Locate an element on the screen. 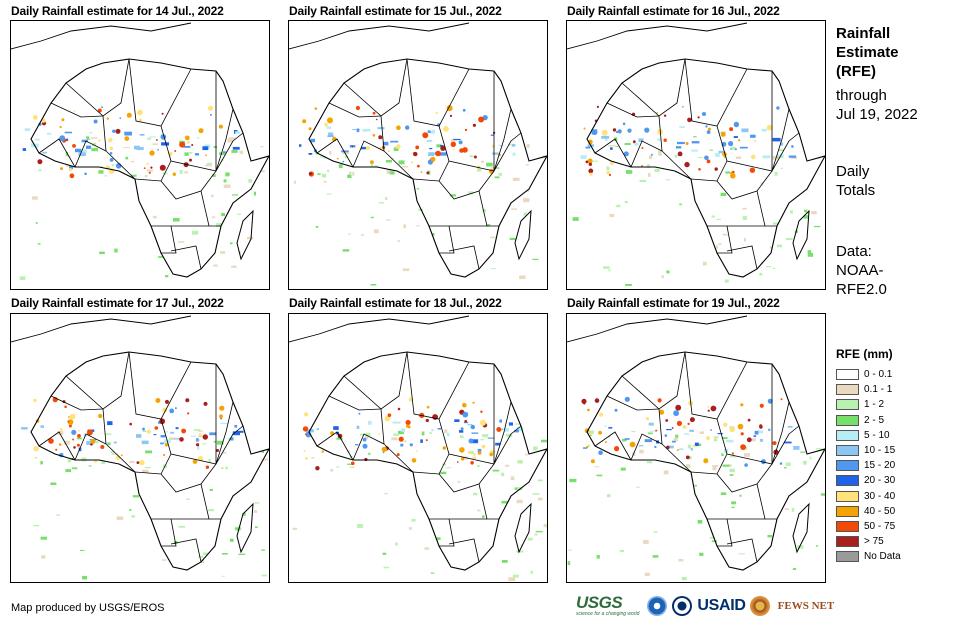 Image resolution: width=967 pixels, height=626 pixels. usgs-wordmark: USGS is located at coordinates (599, 602).